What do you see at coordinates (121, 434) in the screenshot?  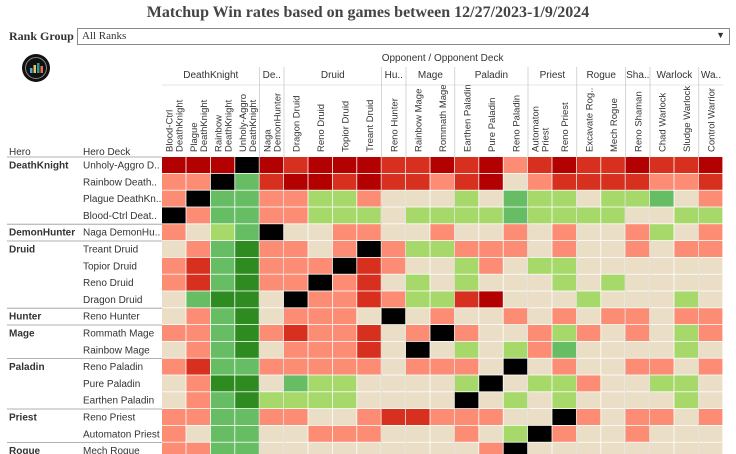 I see `deck-label: Automaton Priest` at bounding box center [121, 434].